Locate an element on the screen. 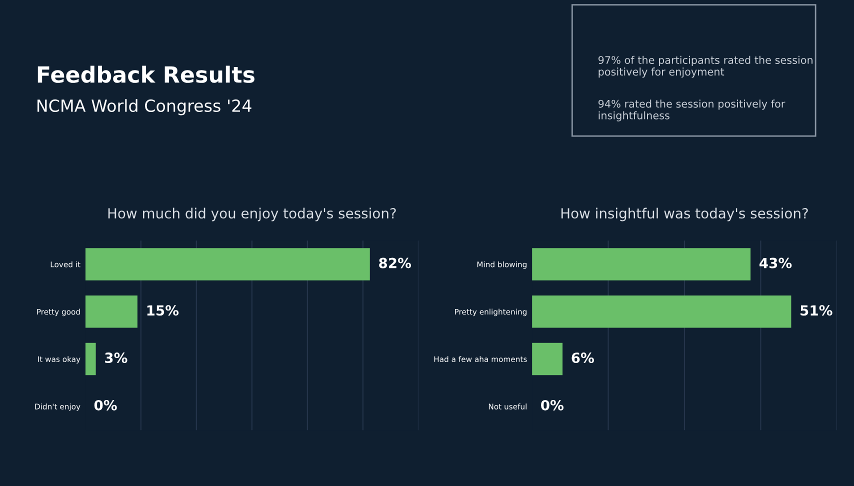  data-label: 51% is located at coordinates (816, 310).